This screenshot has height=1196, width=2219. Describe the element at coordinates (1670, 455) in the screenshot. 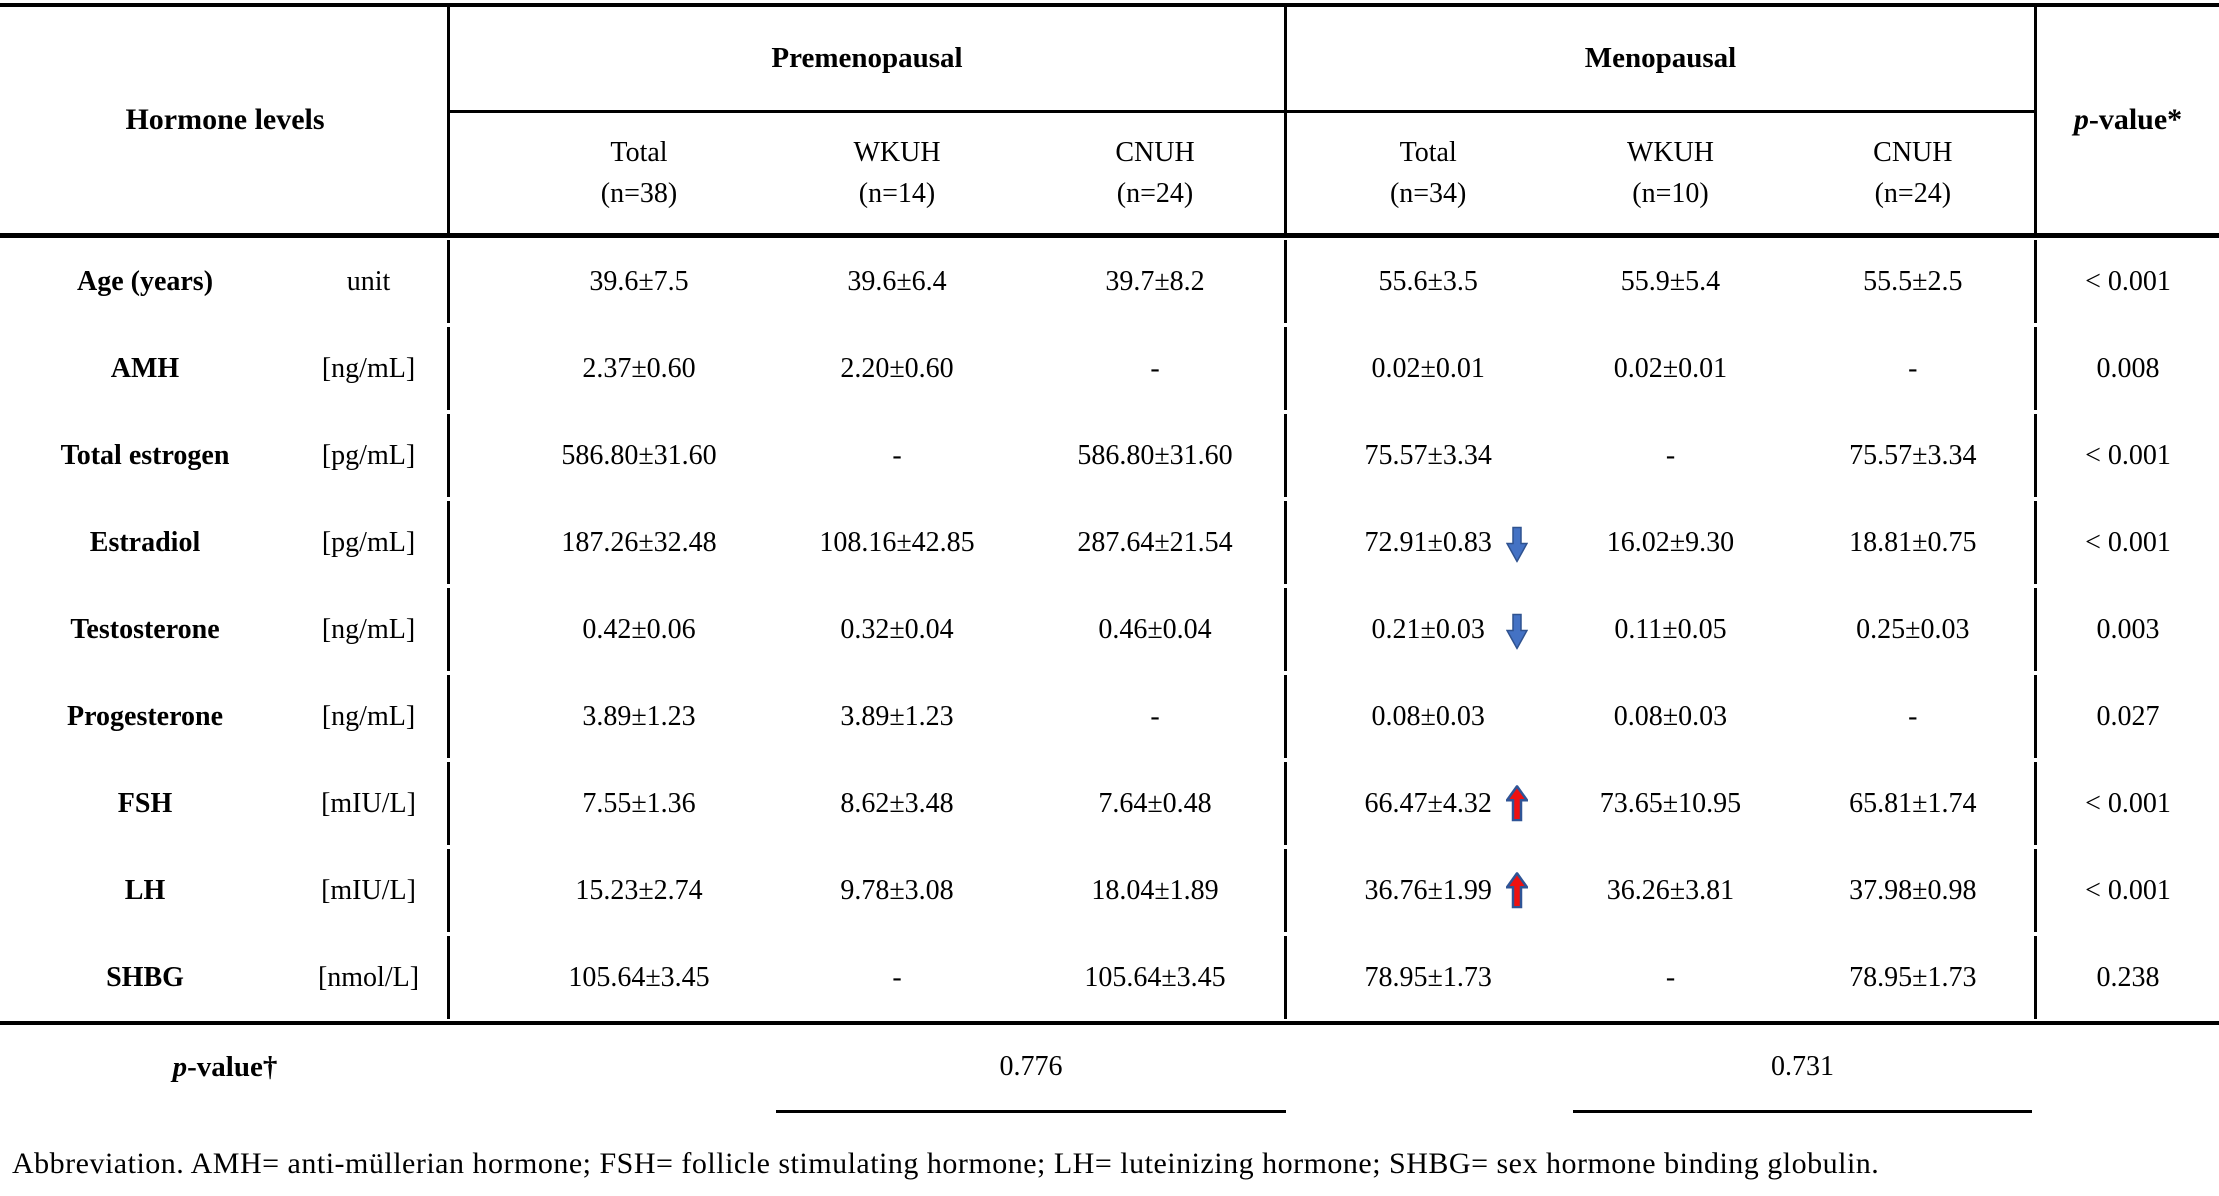

I see `cell-meno-wkuh: -` at that location.